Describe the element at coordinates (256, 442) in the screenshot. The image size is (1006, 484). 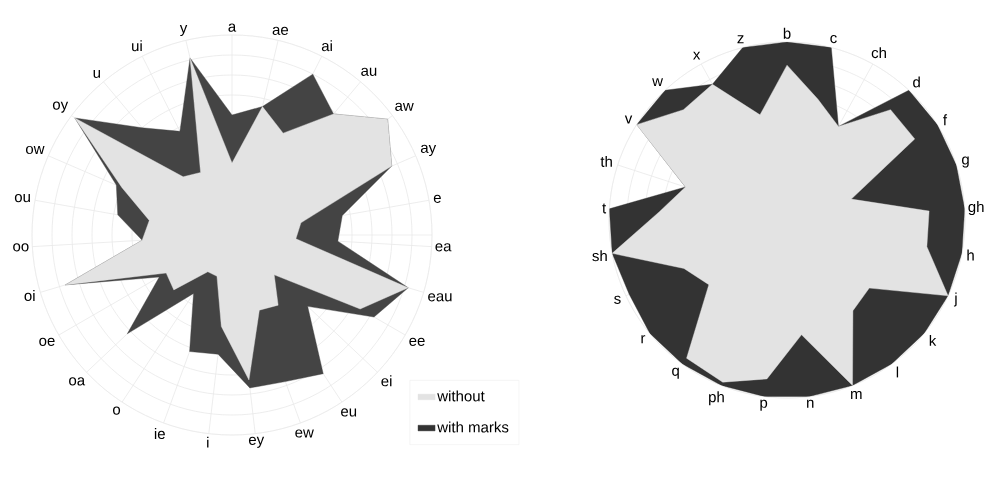
I see `spoke-label: ey` at that location.